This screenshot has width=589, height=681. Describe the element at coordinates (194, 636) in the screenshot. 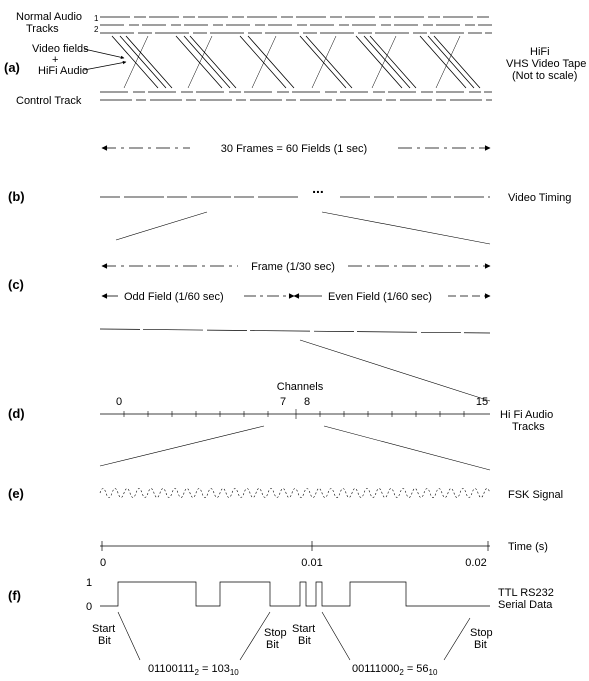

I see `byte-1-brackets` at that location.